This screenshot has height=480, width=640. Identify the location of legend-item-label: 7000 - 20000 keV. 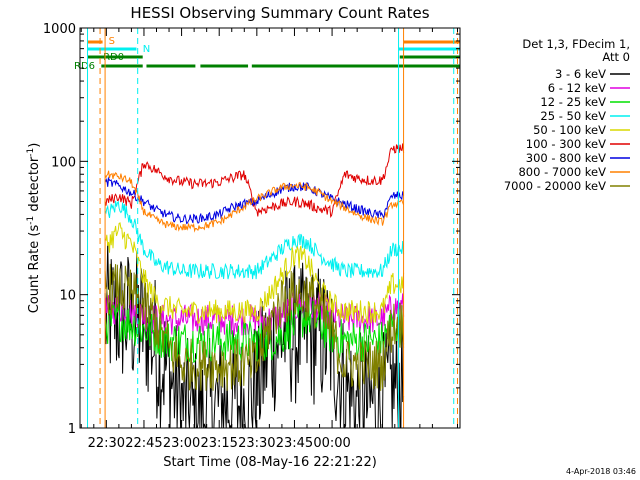
(555, 186).